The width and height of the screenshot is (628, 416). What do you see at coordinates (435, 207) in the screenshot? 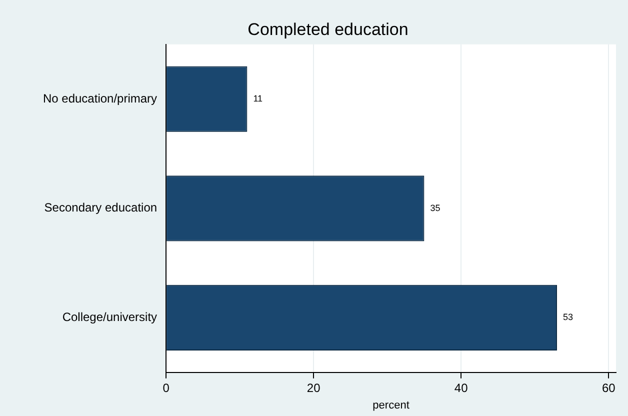
I see `data-label: 35` at bounding box center [435, 207].